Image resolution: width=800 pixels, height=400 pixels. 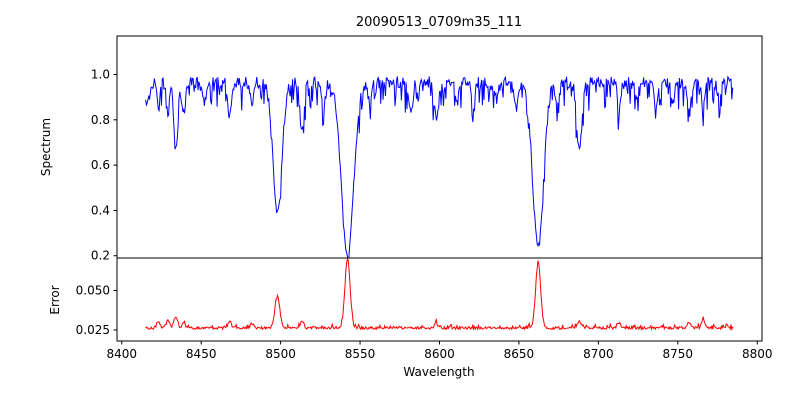 I want to click on error-y-tick-label: 0.025, so click(x=93, y=330).